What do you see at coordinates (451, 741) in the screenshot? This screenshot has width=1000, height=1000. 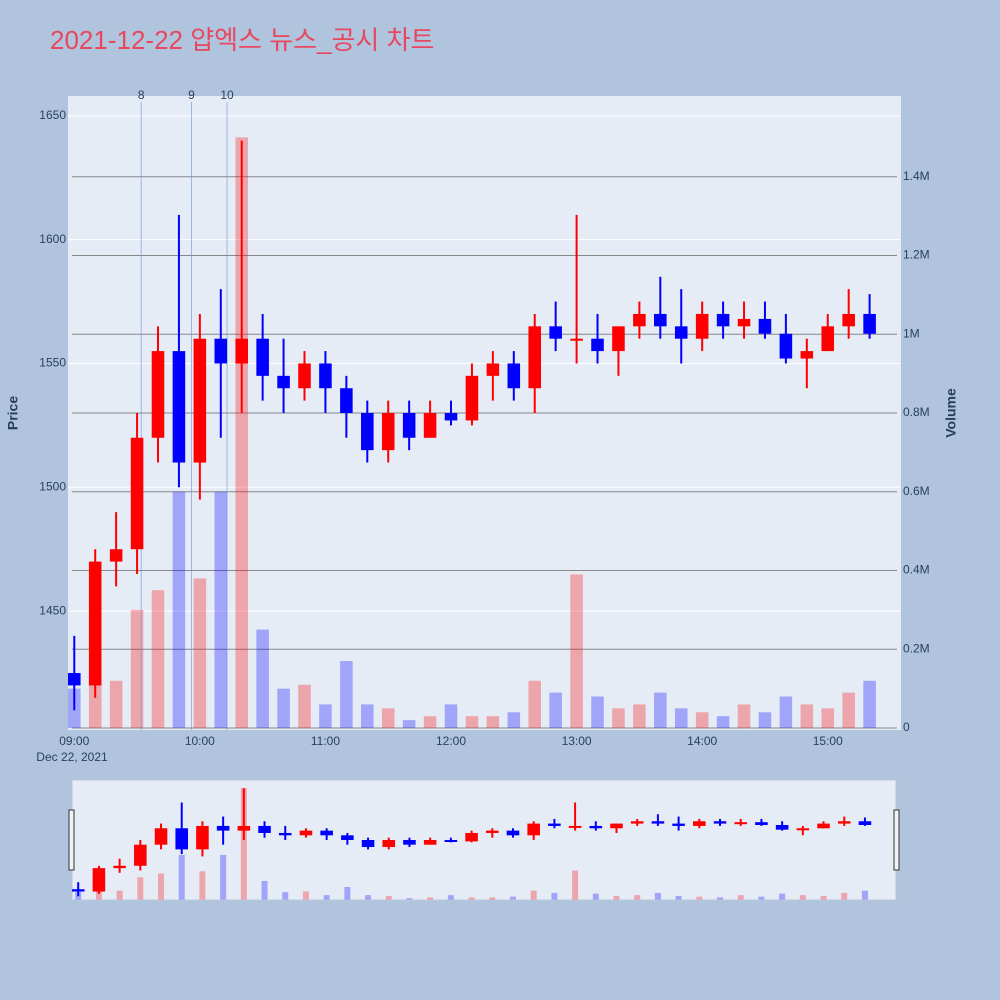 I see `x-tick-label: 12:00` at bounding box center [451, 741].